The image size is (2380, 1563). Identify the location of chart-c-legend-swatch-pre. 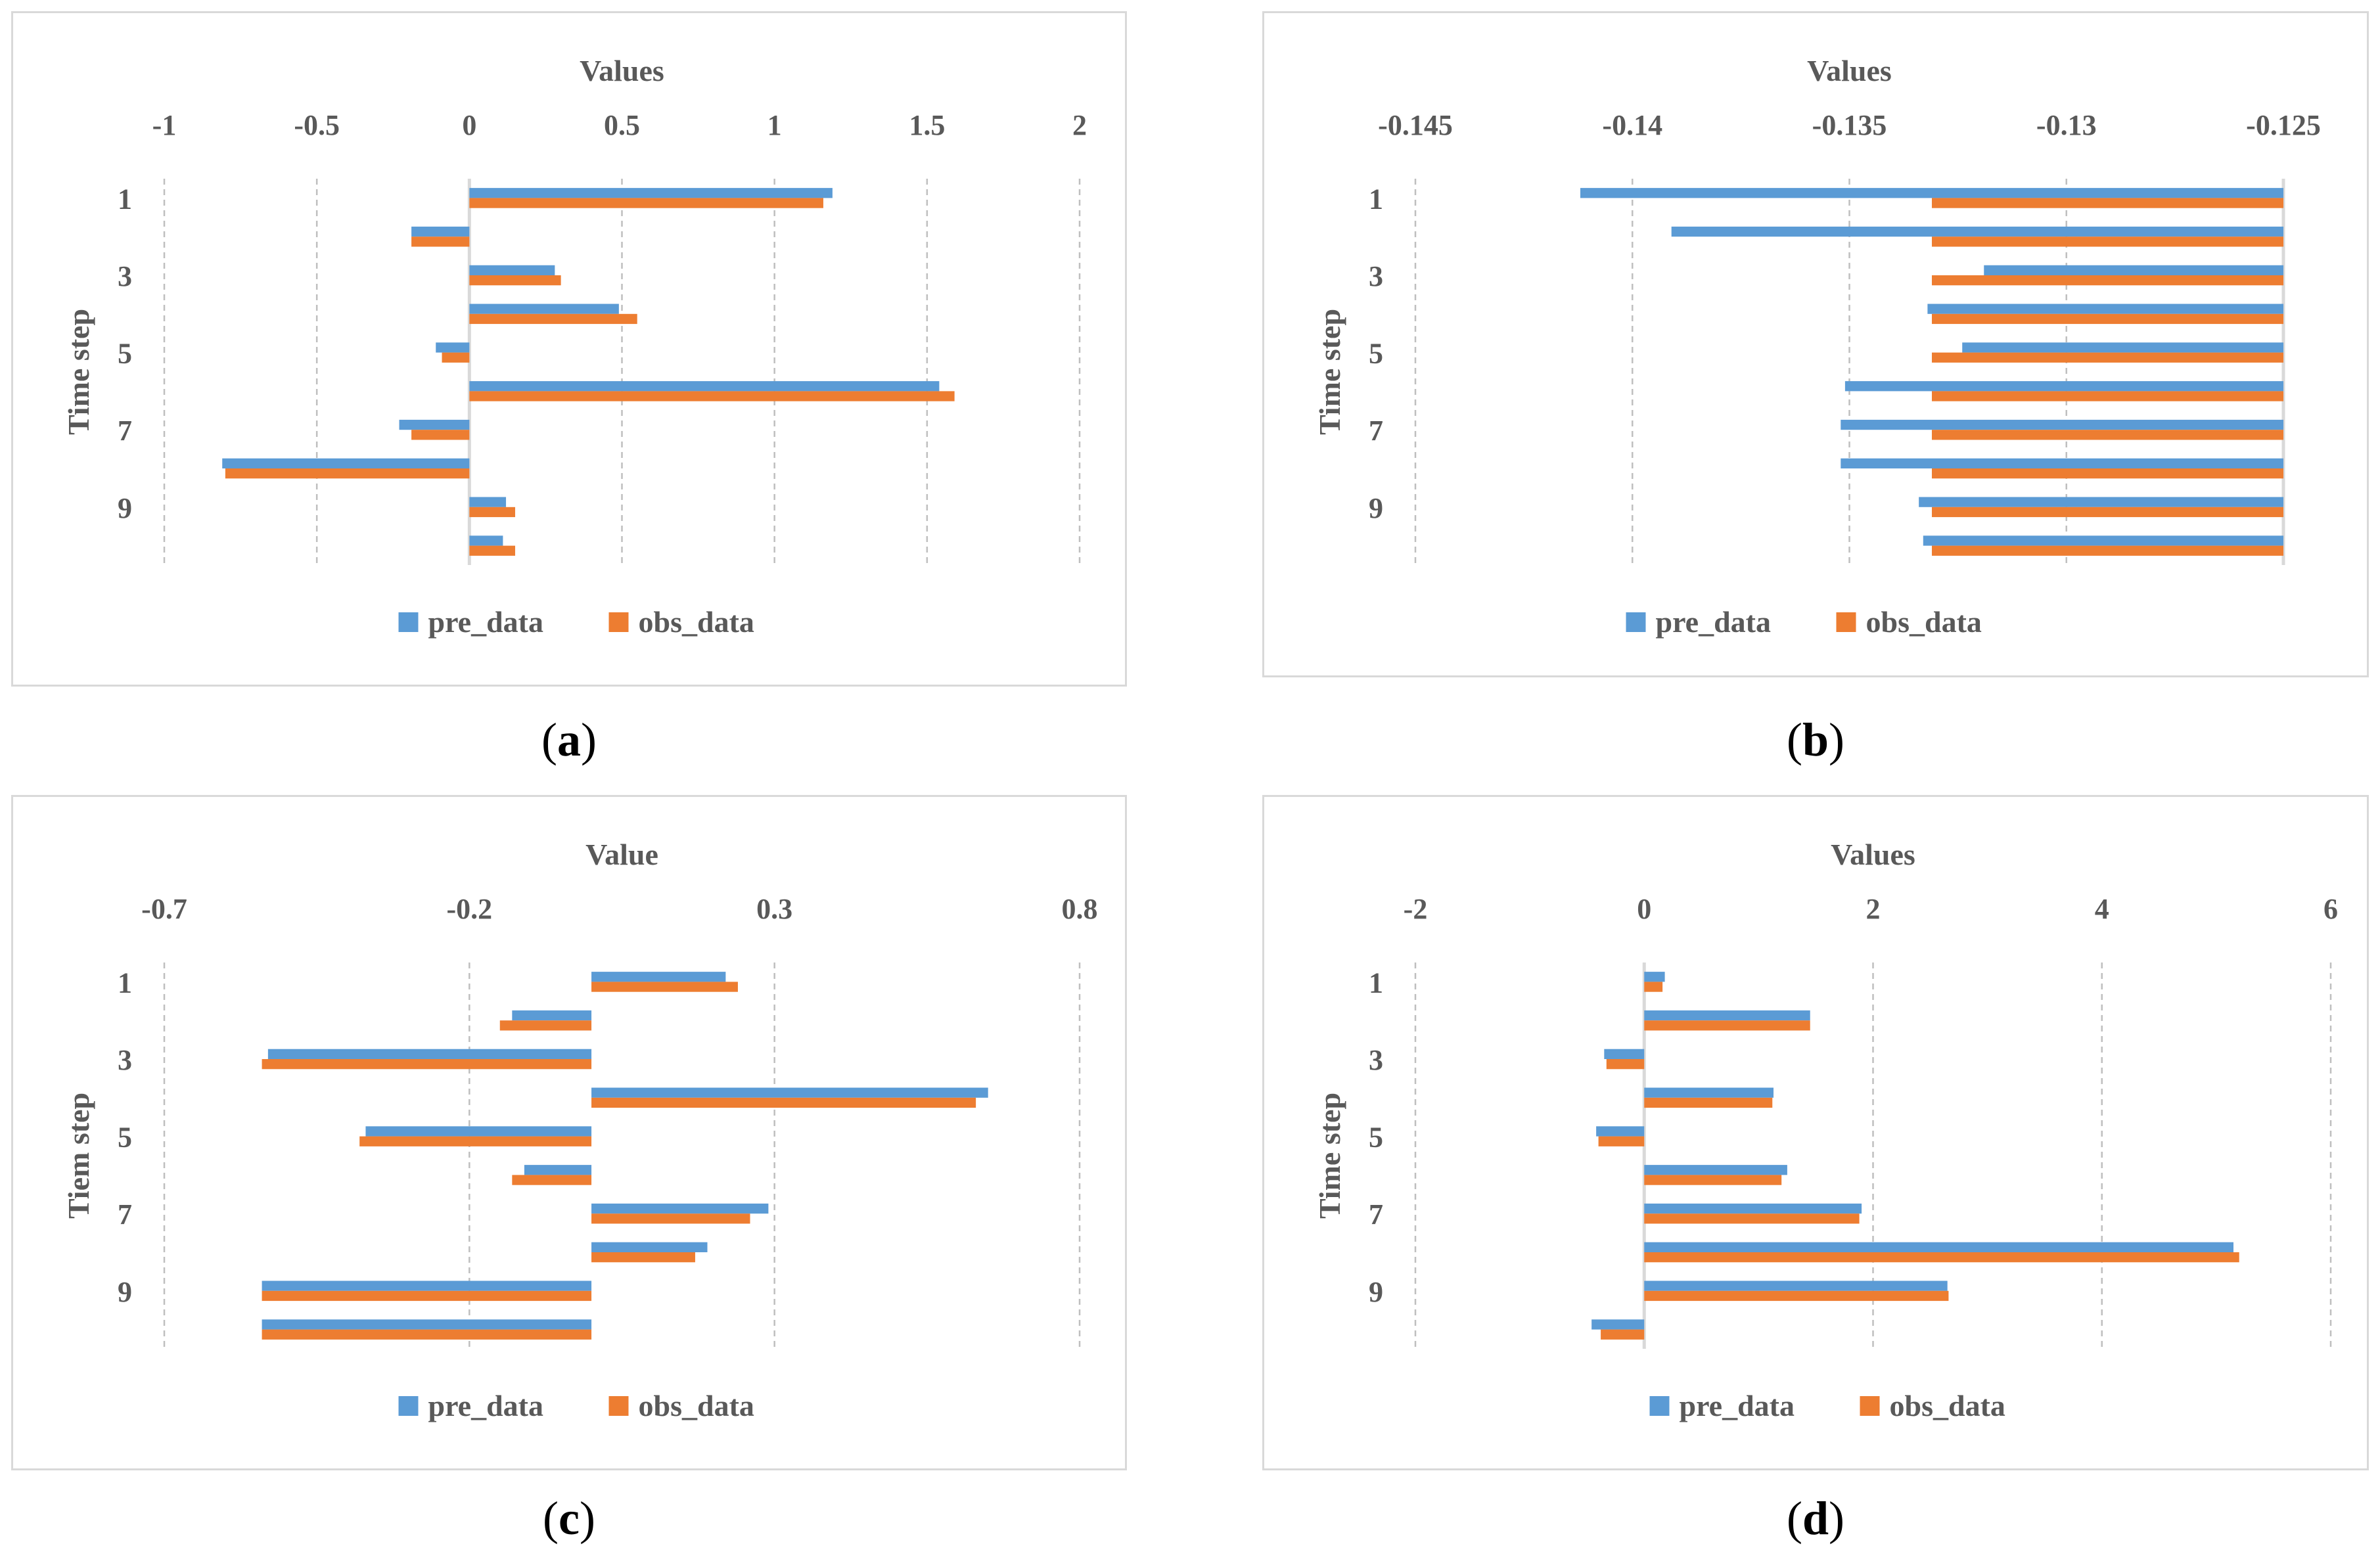
(408, 1406).